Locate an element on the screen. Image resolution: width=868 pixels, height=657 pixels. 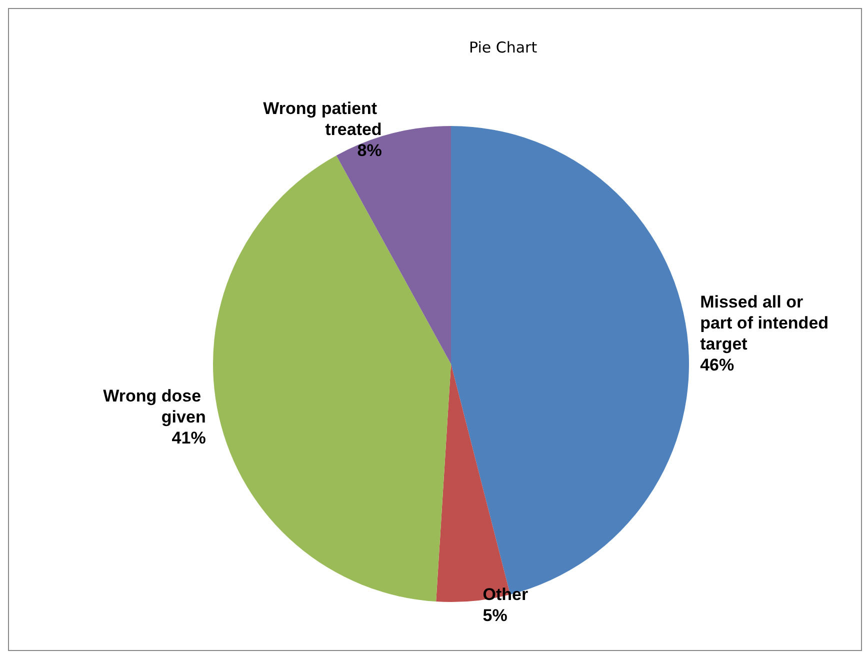
data-label: 46% is located at coordinates (717, 365).